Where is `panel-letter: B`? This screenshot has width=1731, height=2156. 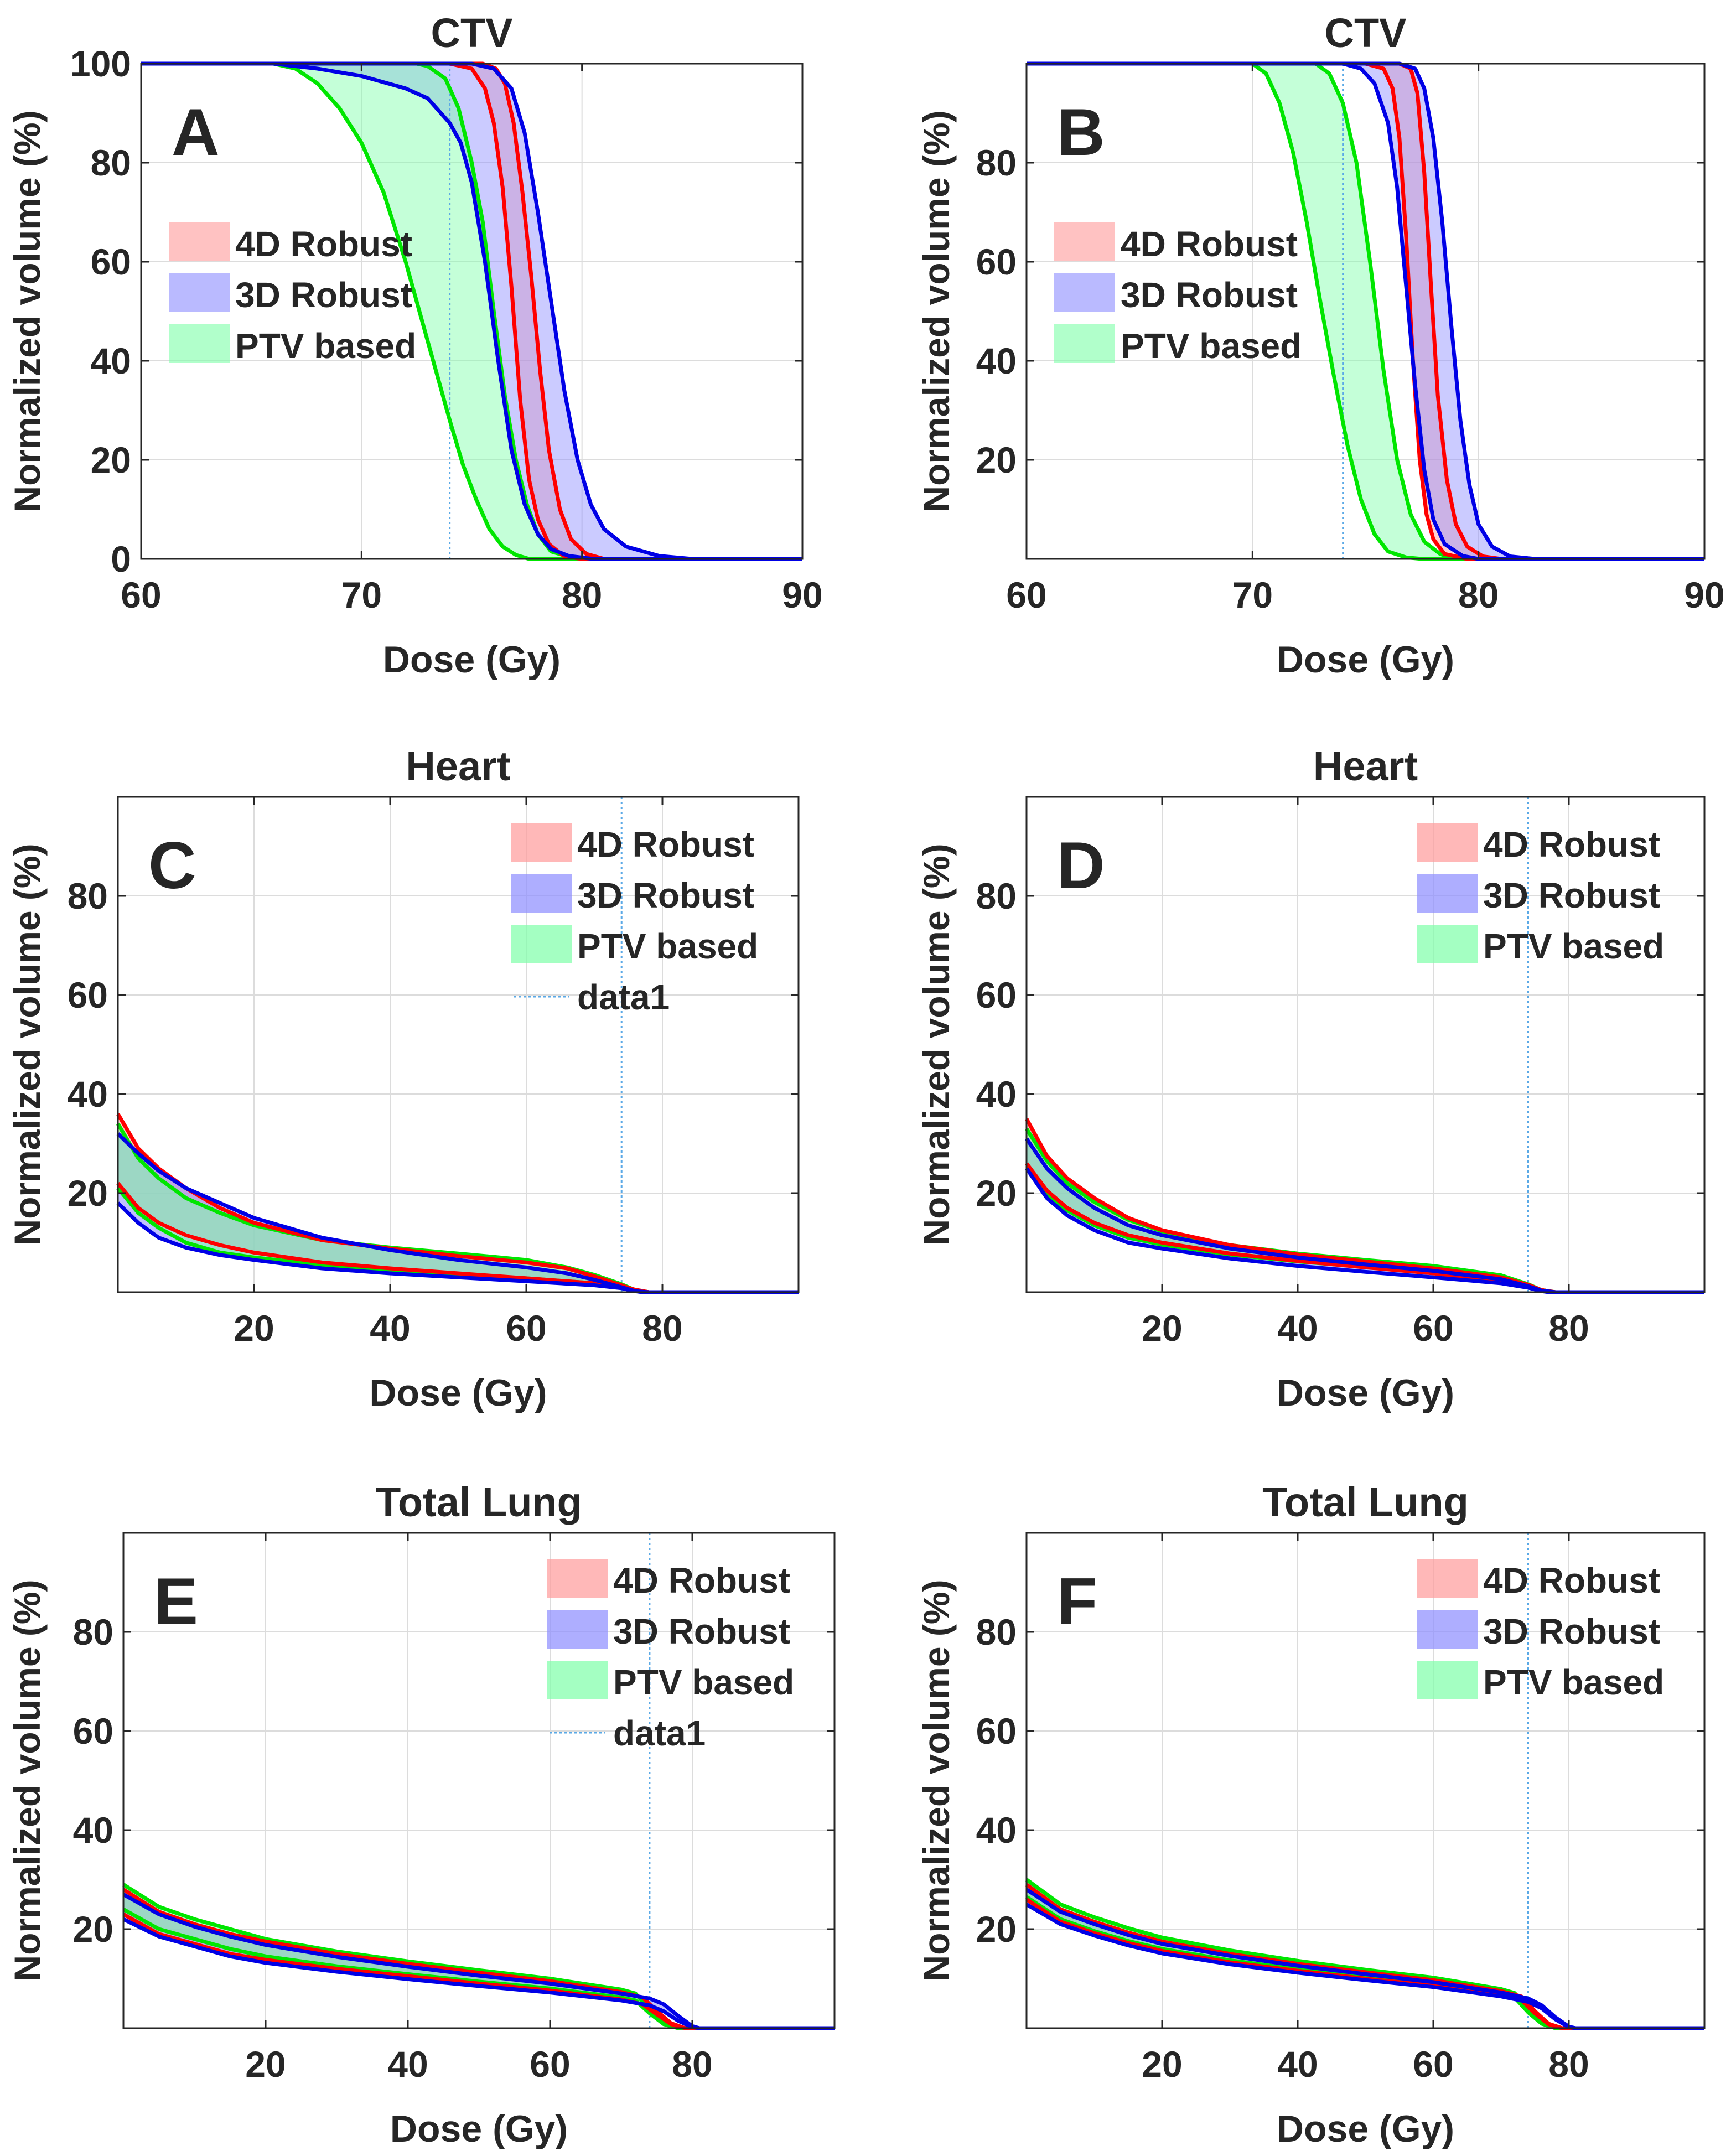
panel-letter: B is located at coordinates (1081, 132).